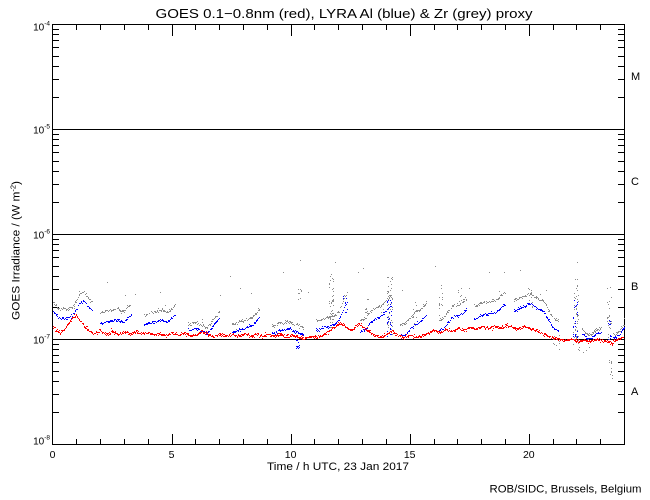 The height and width of the screenshot is (500, 650). Describe the element at coordinates (53, 455) in the screenshot. I see `svg-text: 0` at that location.